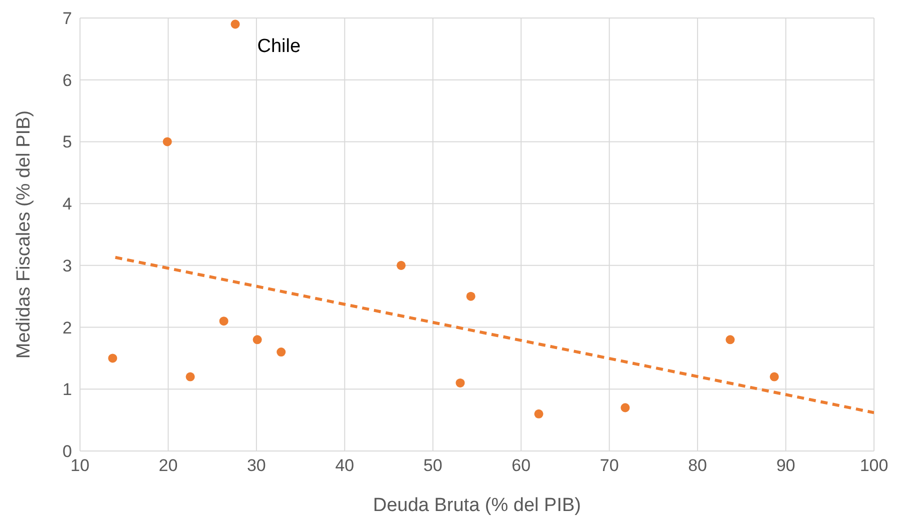  I want to click on x-tick-label: 90, so click(786, 466).